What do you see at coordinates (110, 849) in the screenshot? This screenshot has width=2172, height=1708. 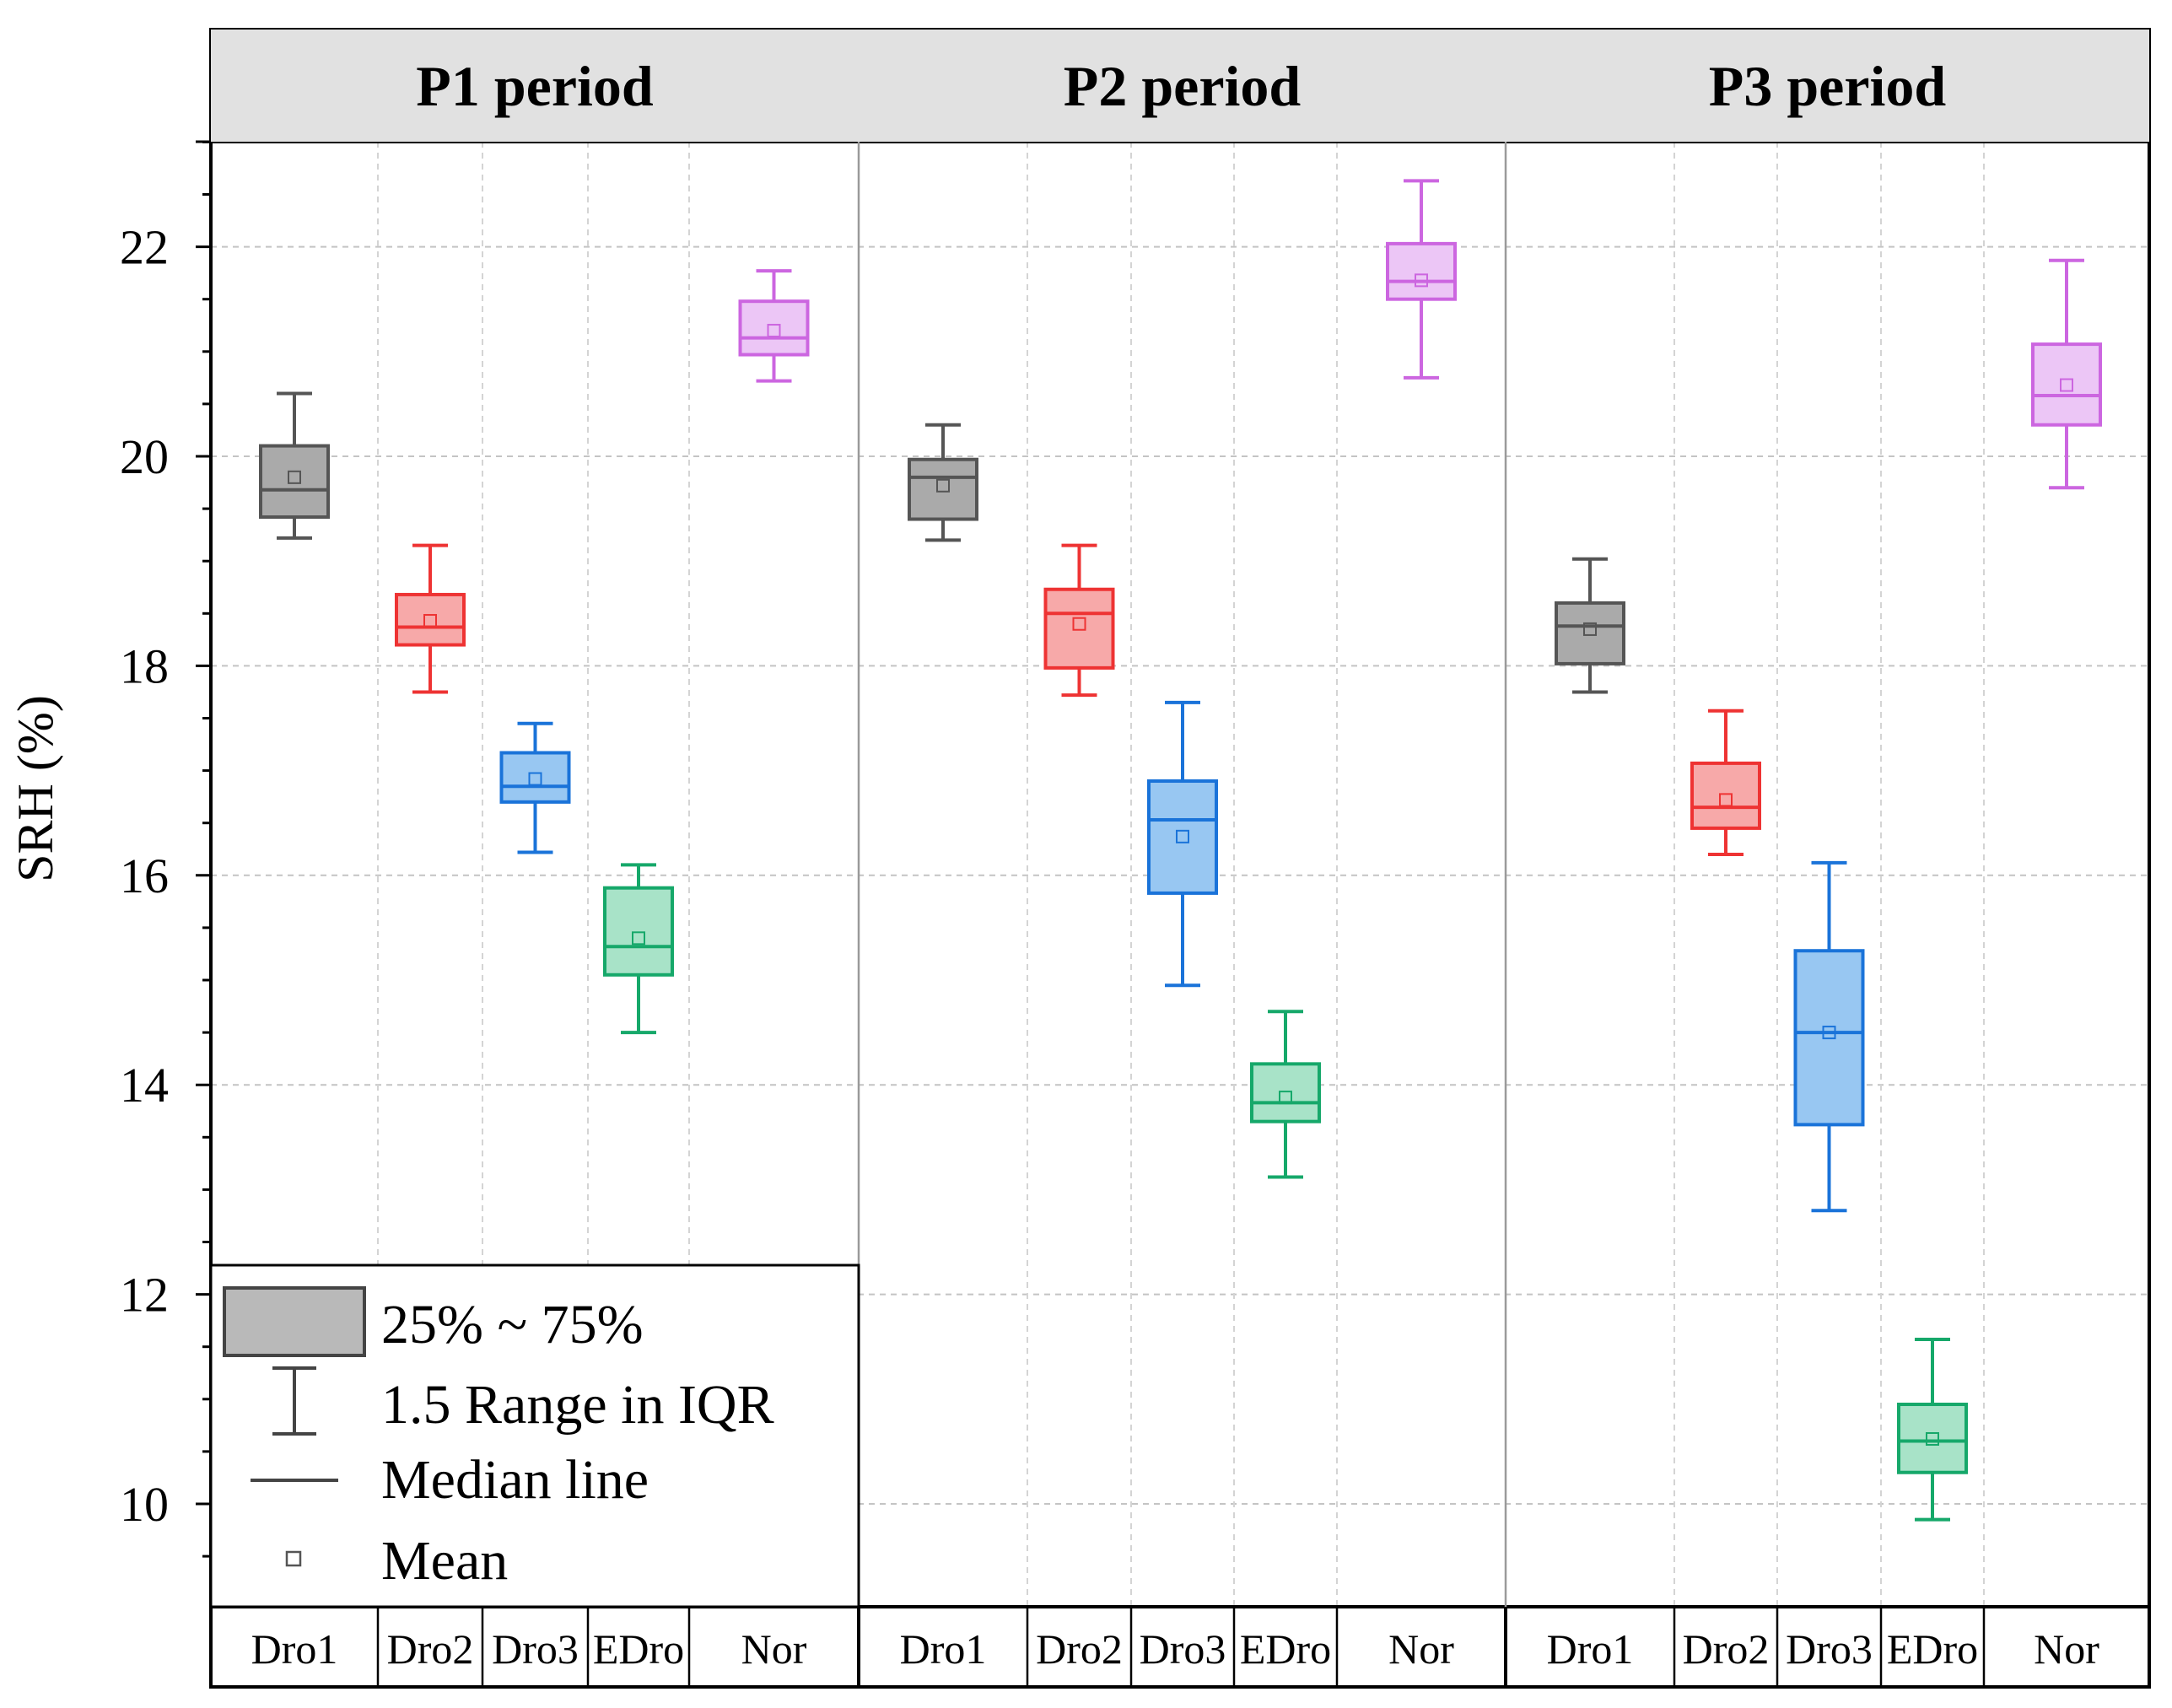 I see `y-axis: SRH (%) 10 12 14 16 18 20 22` at bounding box center [110, 849].